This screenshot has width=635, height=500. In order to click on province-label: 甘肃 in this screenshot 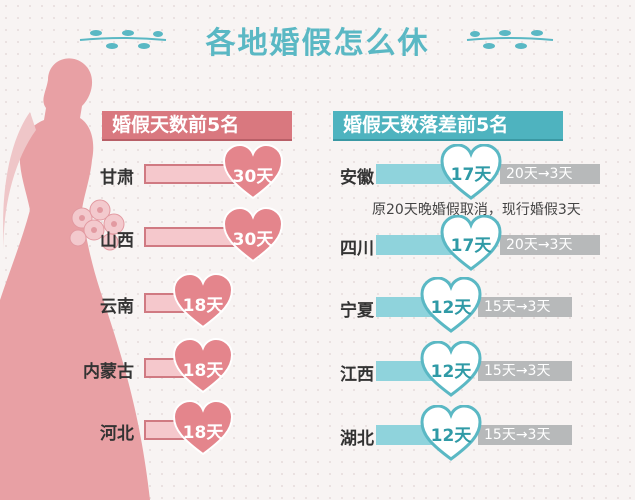, I will do `click(117, 178)`.